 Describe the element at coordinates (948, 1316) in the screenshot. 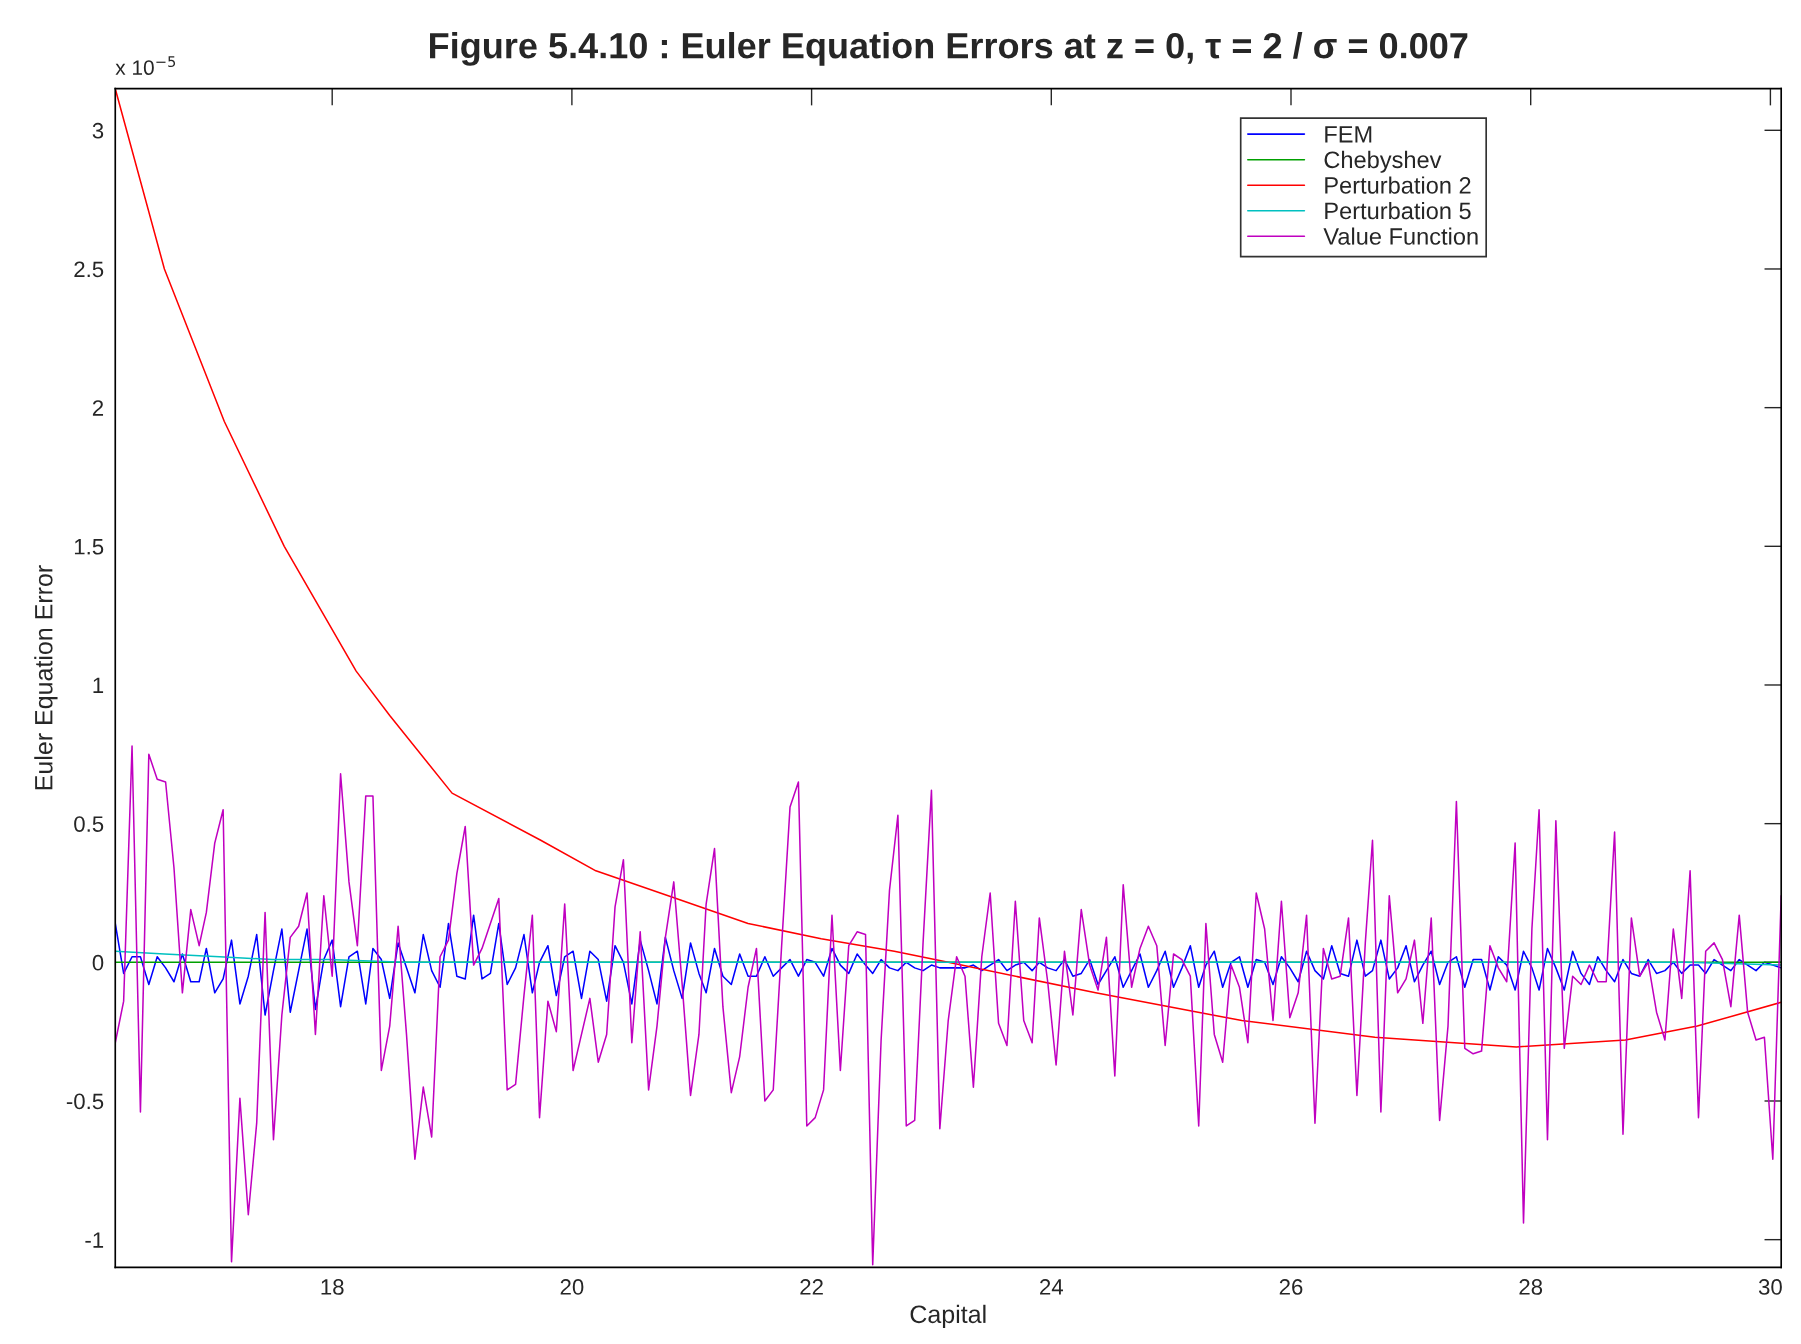

I see `x-axis-title: Capital` at that location.